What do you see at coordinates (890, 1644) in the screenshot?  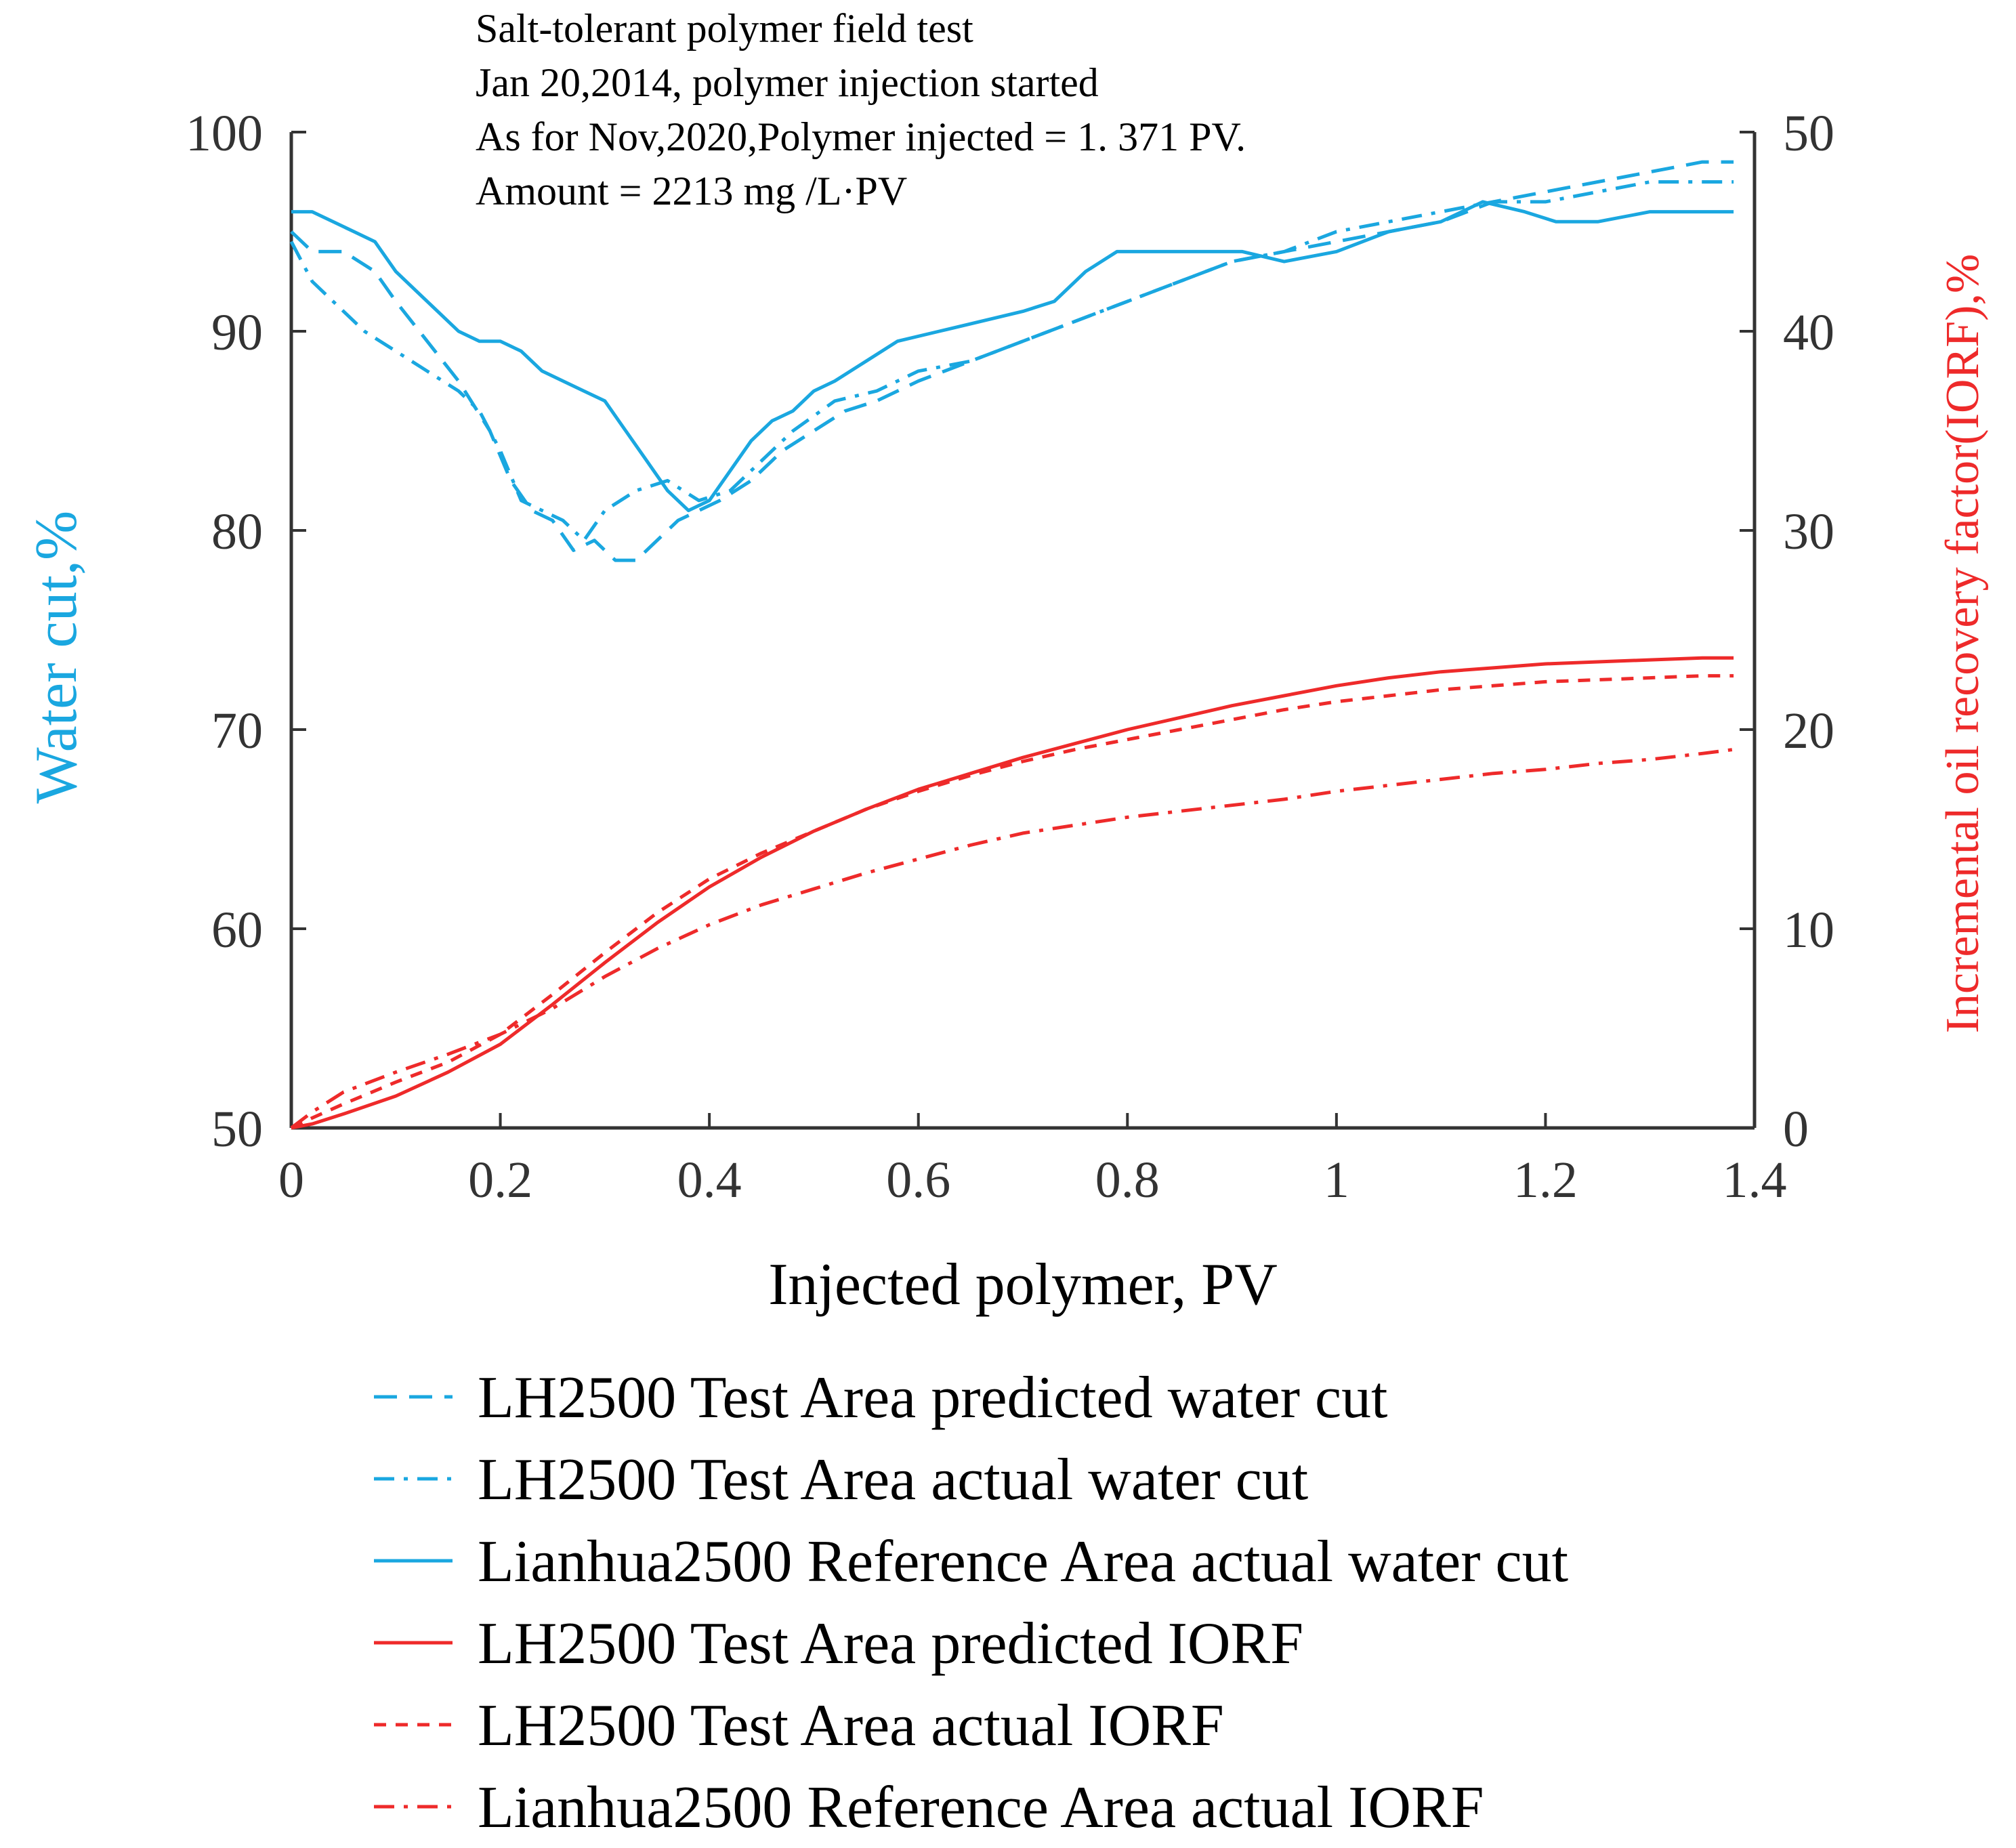 I see `legend-label-4: LH2500 Test Area predicted IORF` at bounding box center [890, 1644].